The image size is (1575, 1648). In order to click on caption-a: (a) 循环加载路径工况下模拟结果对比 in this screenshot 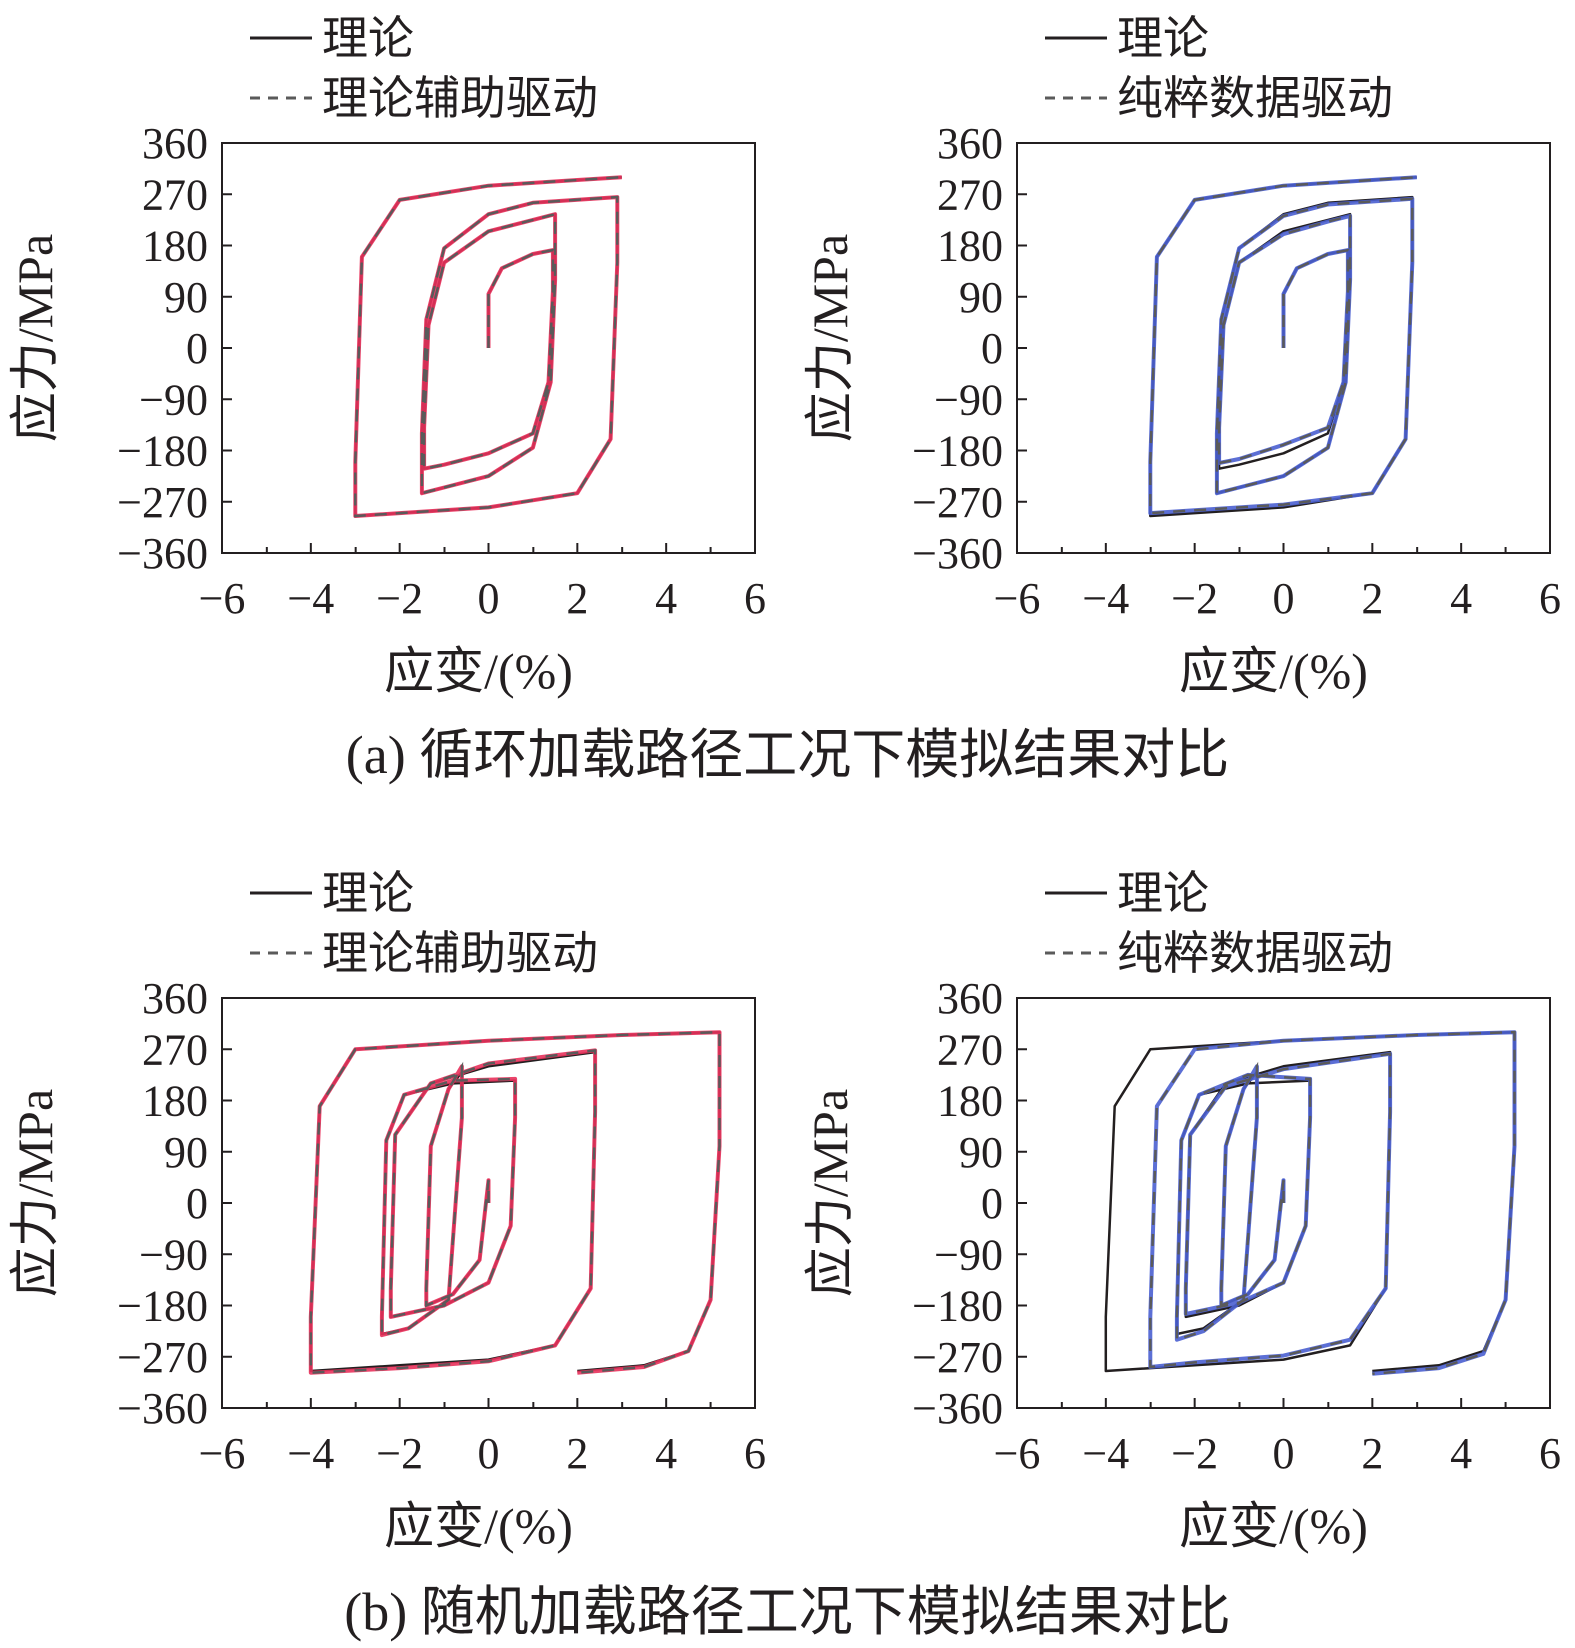, I will do `click(787, 755)`.